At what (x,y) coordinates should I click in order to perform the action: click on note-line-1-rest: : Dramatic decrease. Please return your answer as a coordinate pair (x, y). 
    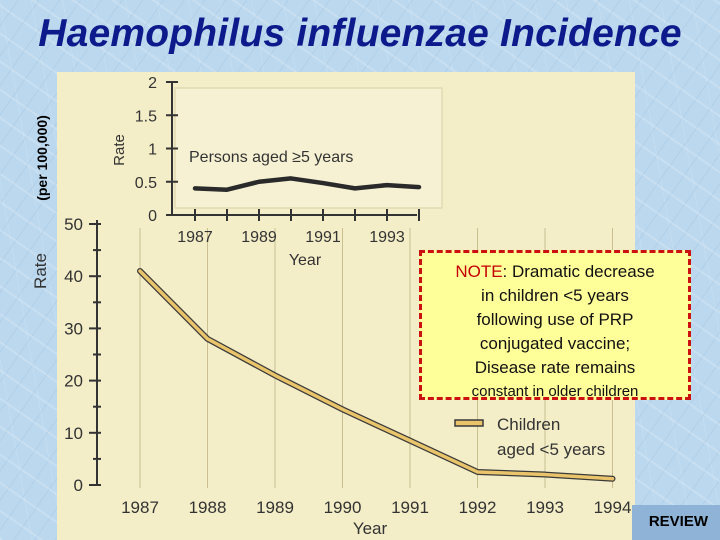
    Looking at the image, I should click on (578, 271).